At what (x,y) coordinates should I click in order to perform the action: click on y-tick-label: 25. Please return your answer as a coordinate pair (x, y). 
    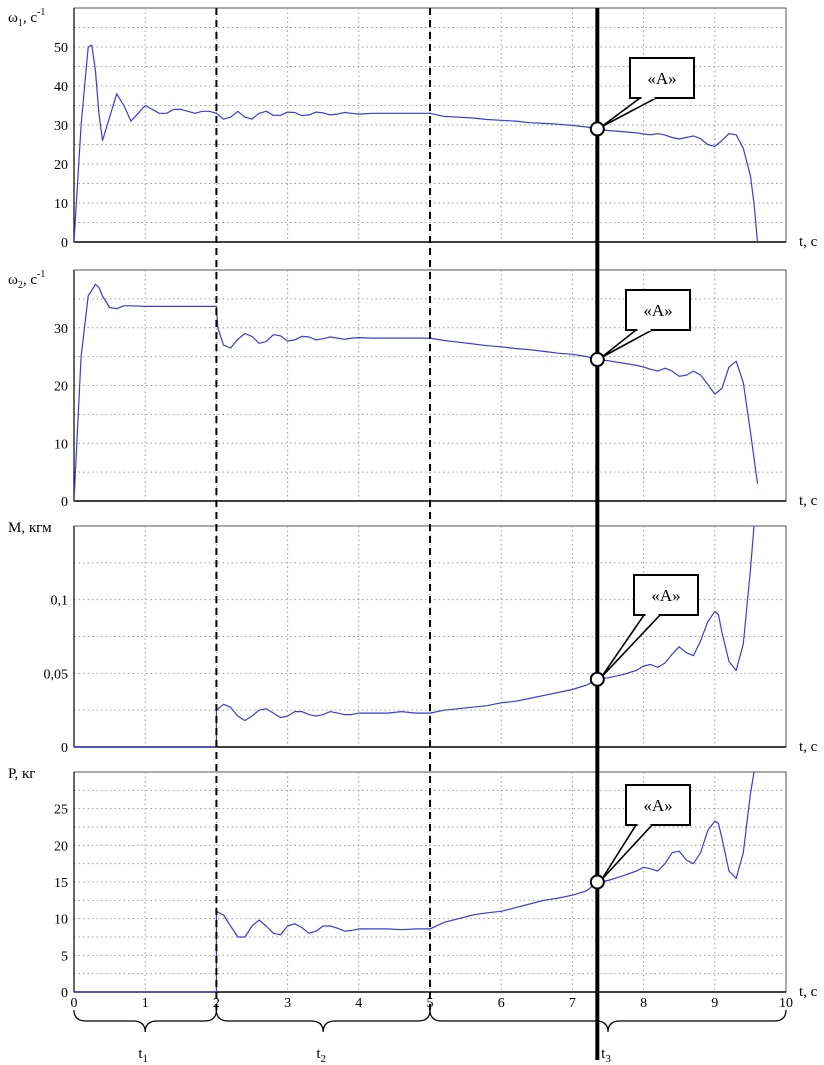
    Looking at the image, I should click on (61, 810).